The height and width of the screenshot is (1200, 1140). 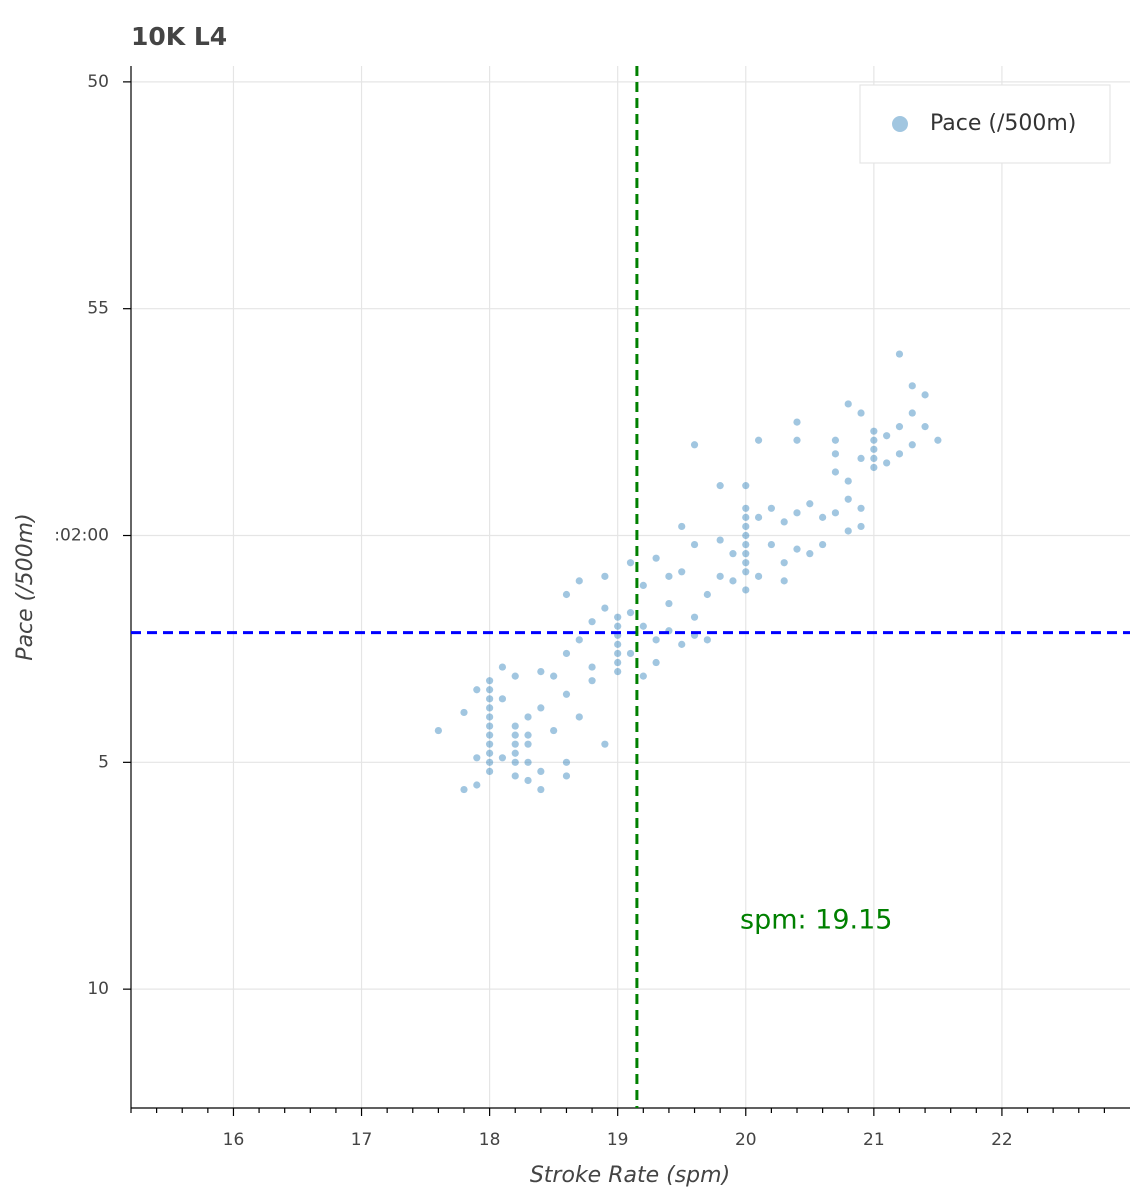 What do you see at coordinates (234, 1140) in the screenshot?
I see `x-tick-label: 16` at bounding box center [234, 1140].